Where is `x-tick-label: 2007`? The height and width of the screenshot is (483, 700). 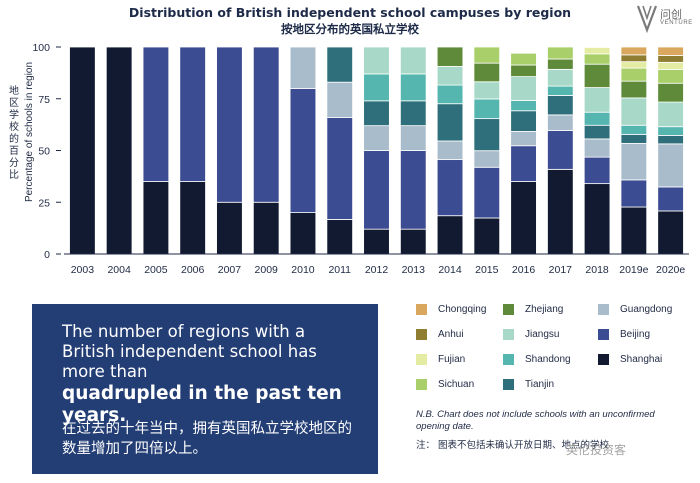 x-tick-label: 2007 is located at coordinates (230, 270).